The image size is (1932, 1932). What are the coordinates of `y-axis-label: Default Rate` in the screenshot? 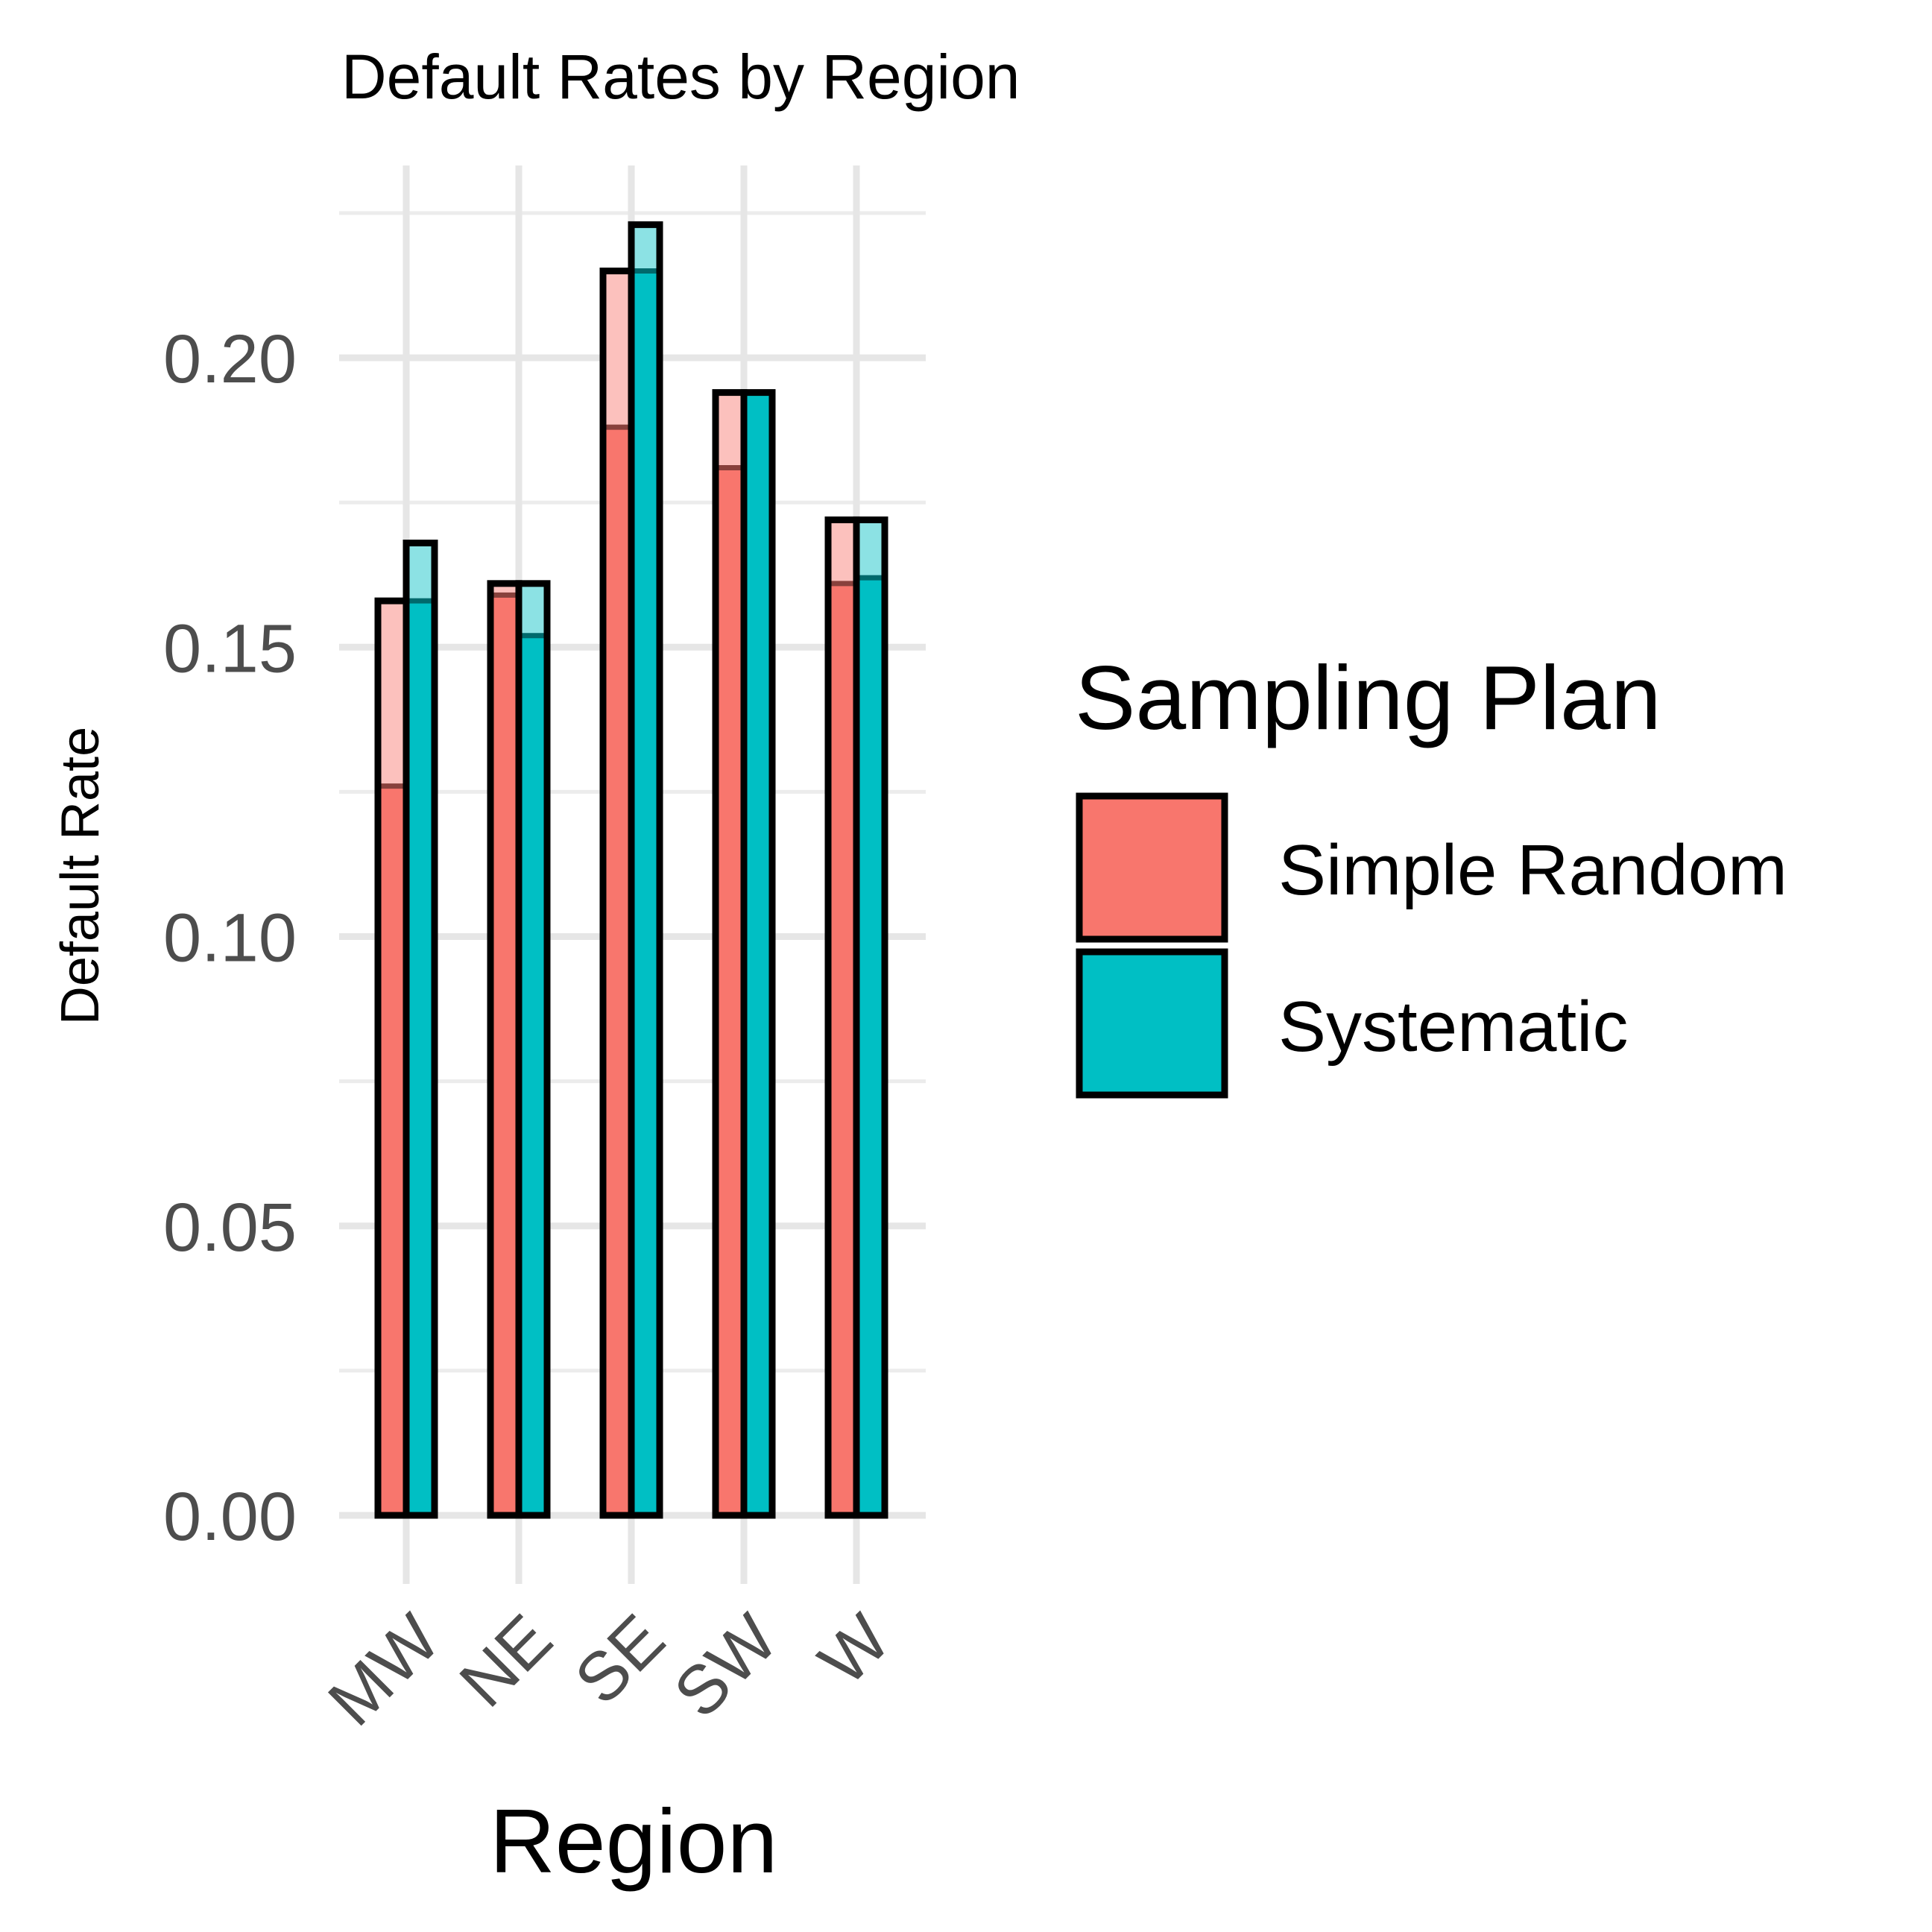 It's located at (81, 876).